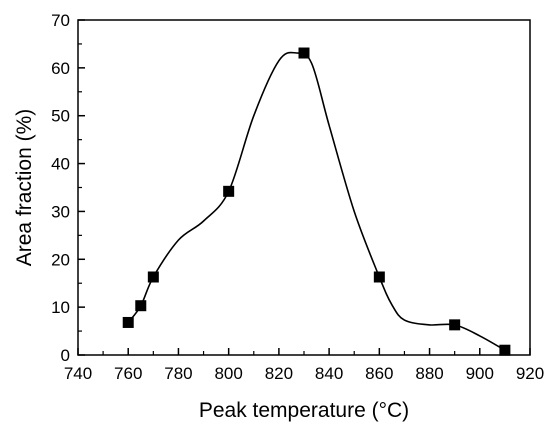 The image size is (550, 434). Describe the element at coordinates (279, 373) in the screenshot. I see `x-tick-label: 820` at that location.